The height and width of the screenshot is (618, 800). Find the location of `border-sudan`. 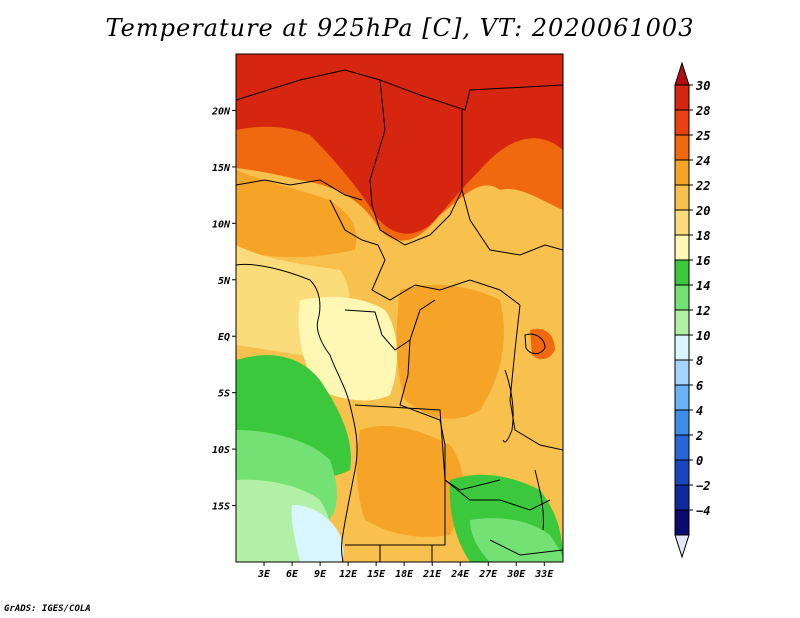

border-sudan is located at coordinates (512, 222).